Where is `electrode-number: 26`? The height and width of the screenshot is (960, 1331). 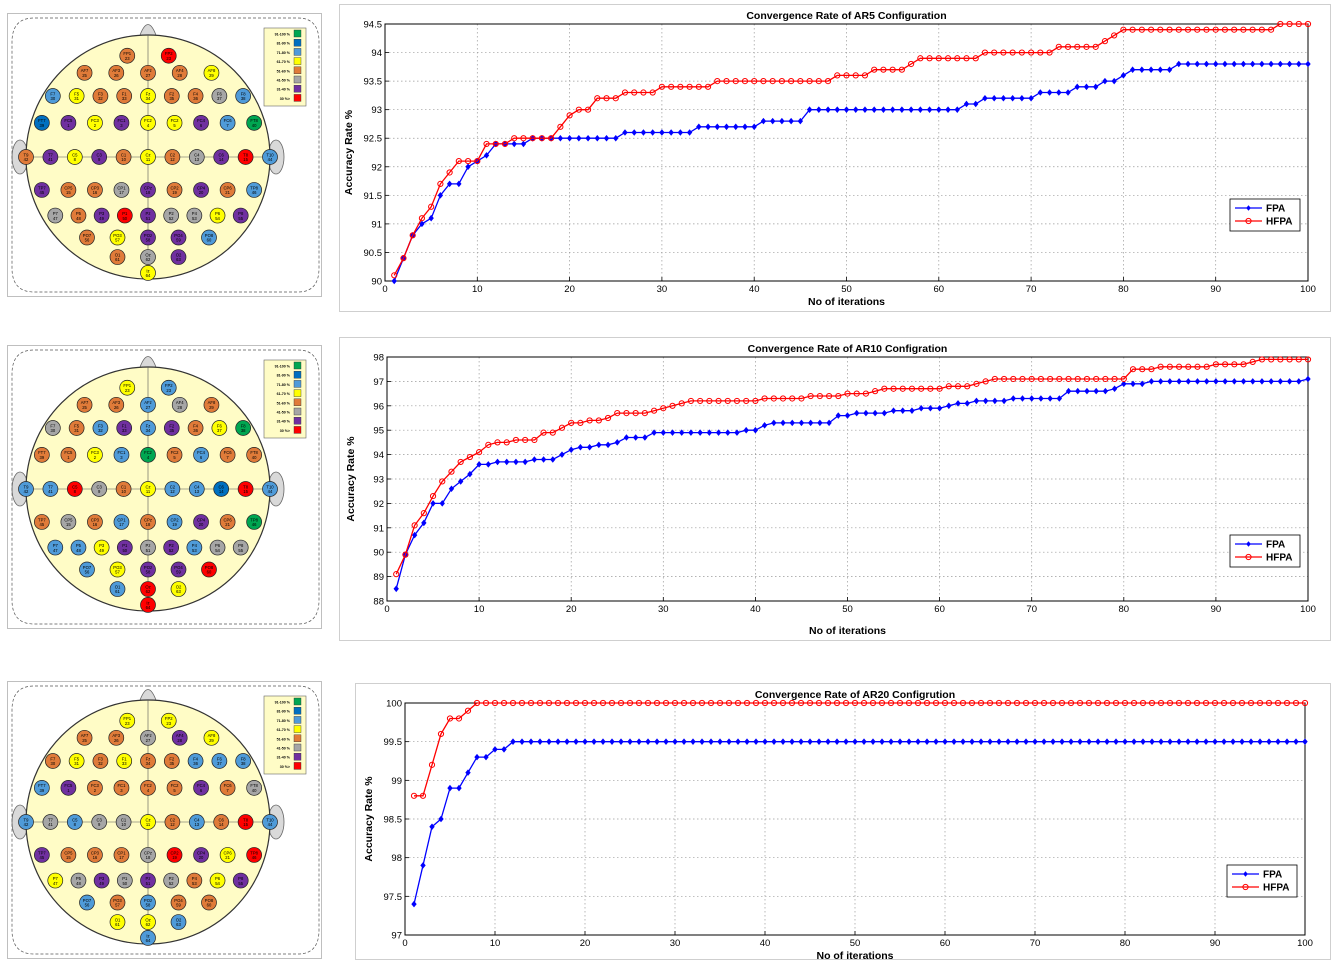 electrode-number: 26 is located at coordinates (116, 740).